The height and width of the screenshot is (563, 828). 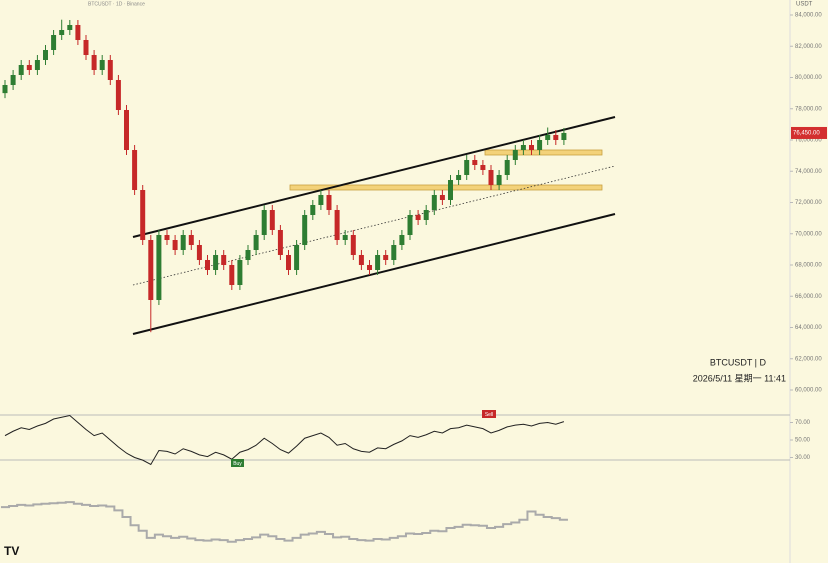 I want to click on y-tick-label: 50.00, so click(x=803, y=441).